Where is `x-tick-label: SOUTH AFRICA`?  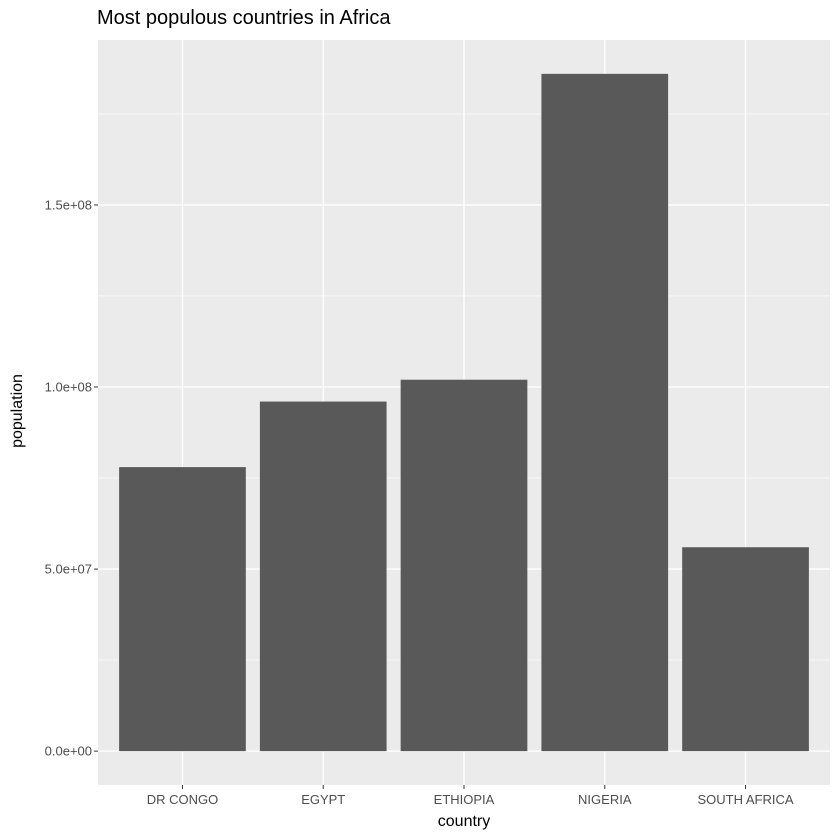 x-tick-label: SOUTH AFRICA is located at coordinates (745, 799).